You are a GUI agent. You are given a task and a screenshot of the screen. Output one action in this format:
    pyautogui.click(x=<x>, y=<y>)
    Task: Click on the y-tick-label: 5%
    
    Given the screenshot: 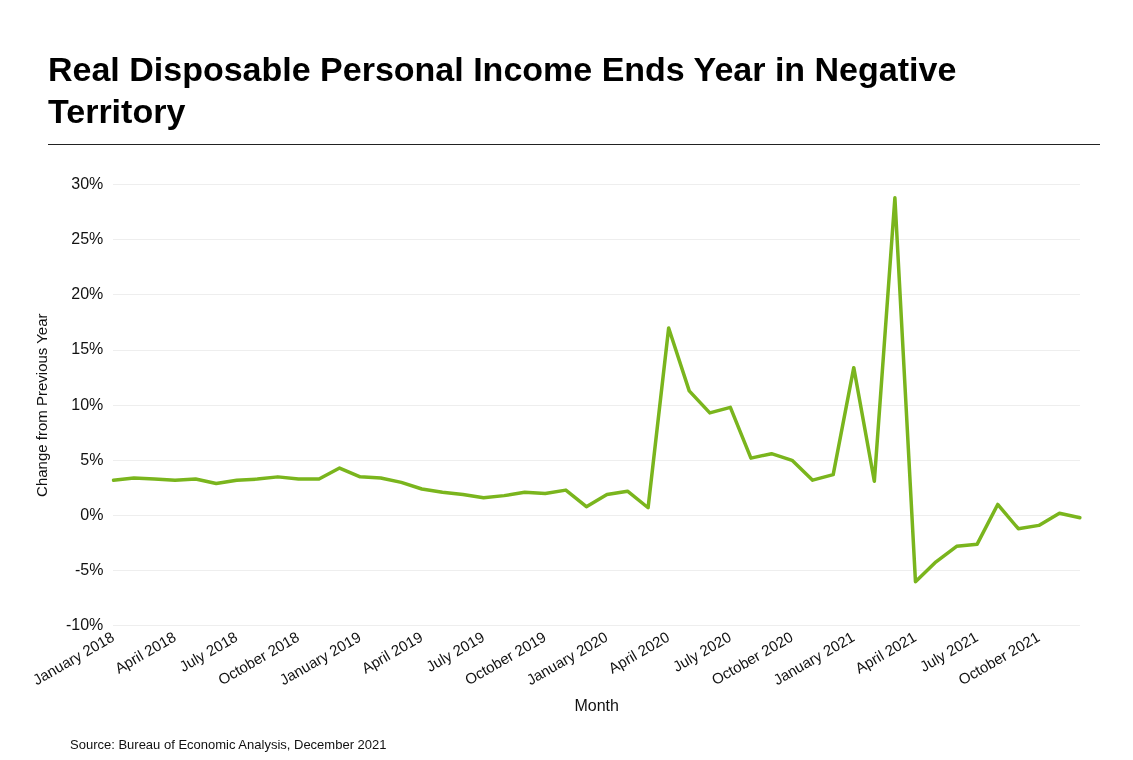 What is the action you would take?
    pyautogui.click(x=92, y=459)
    